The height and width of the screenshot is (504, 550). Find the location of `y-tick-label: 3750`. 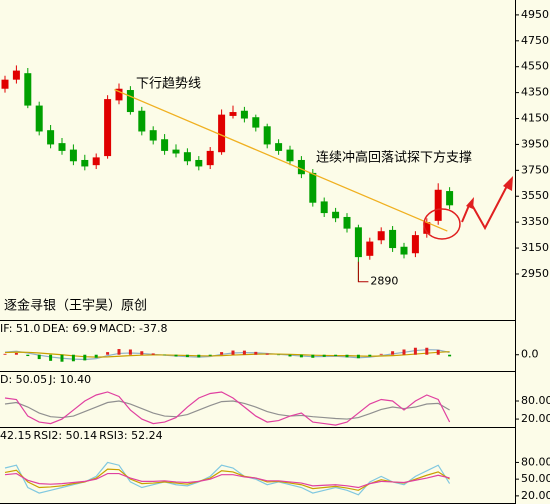

y-tick-label: 3750 is located at coordinates (535, 169).